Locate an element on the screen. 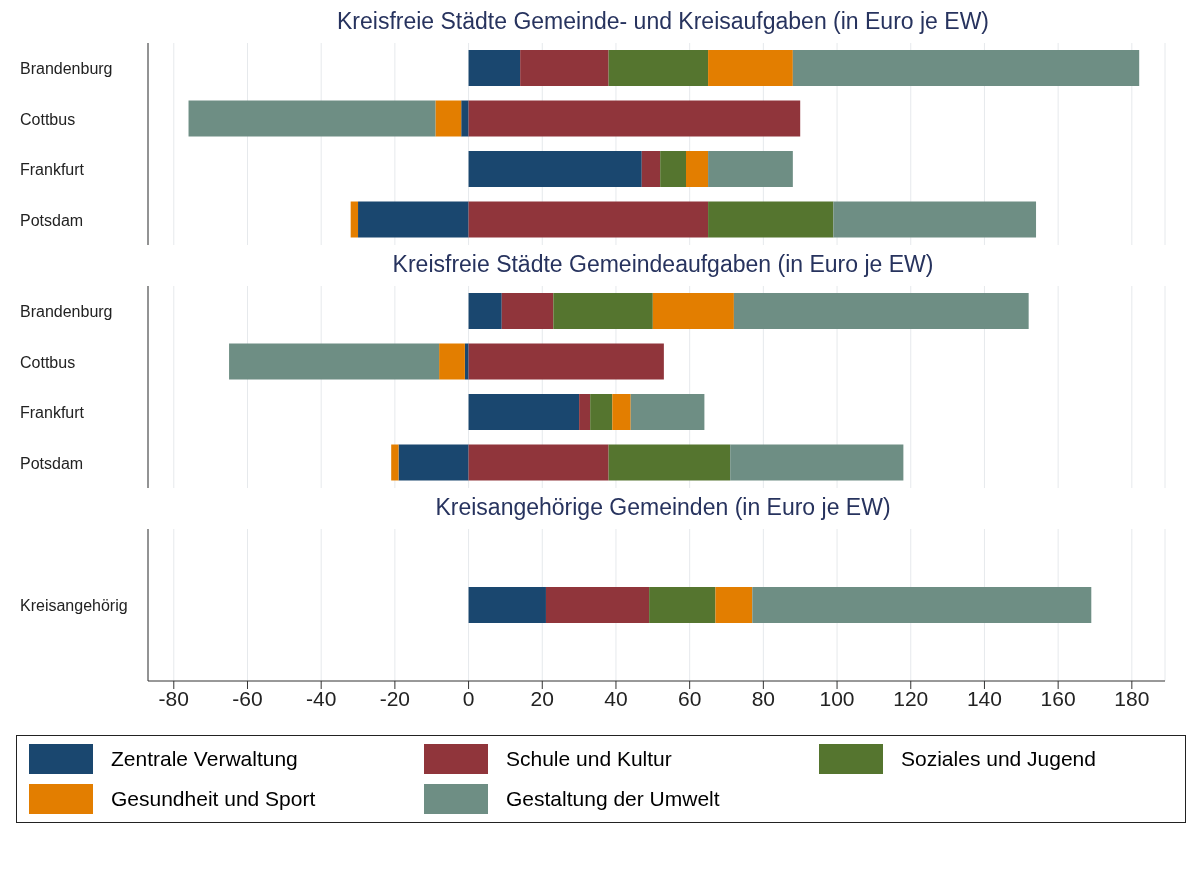 The image size is (1188, 877). legend-label: Gesundheit und Sport is located at coordinates (213, 799).